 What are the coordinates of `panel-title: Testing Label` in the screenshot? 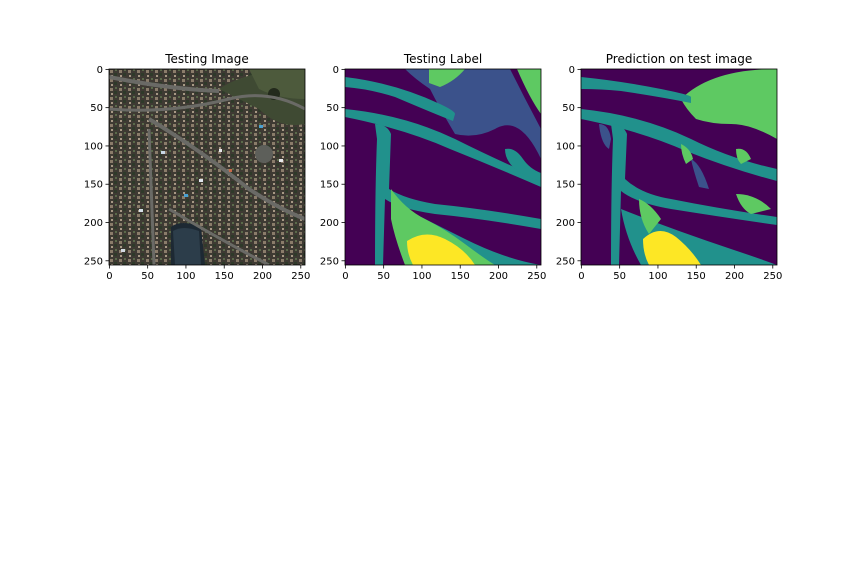 It's located at (442, 59).